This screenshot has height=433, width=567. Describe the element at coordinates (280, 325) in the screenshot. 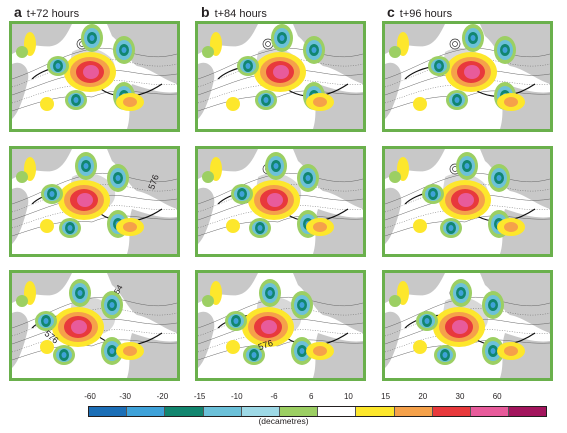

I see `map-panel-b3` at that location.